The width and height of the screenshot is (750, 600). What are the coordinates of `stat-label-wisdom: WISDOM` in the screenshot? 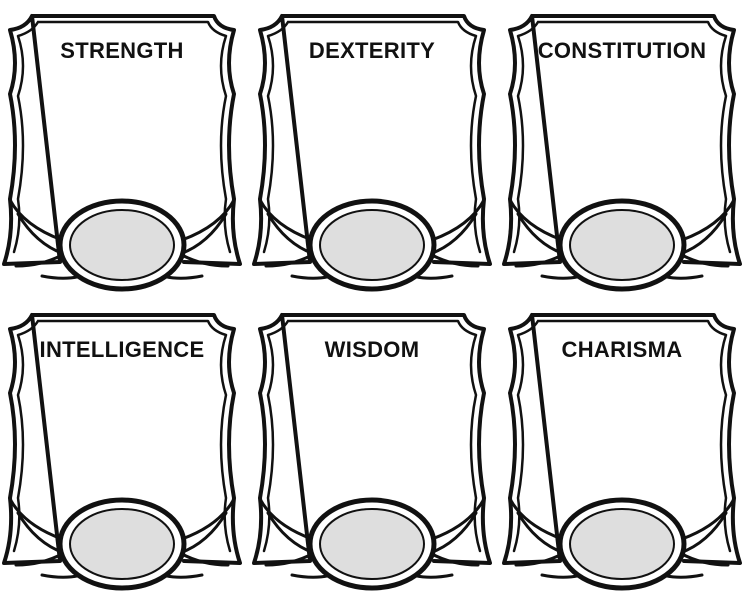 It's located at (372, 349).